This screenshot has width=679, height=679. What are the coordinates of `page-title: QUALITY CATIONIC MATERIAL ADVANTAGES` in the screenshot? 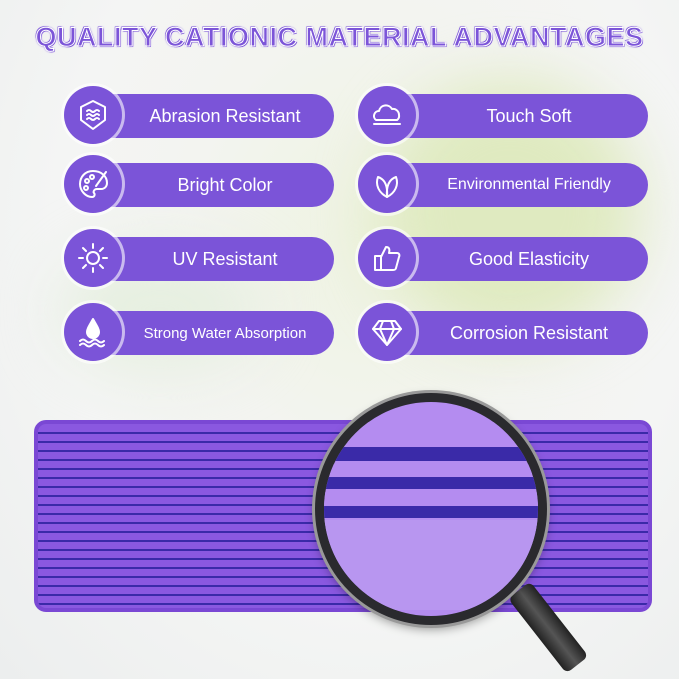 It's located at (339, 37).